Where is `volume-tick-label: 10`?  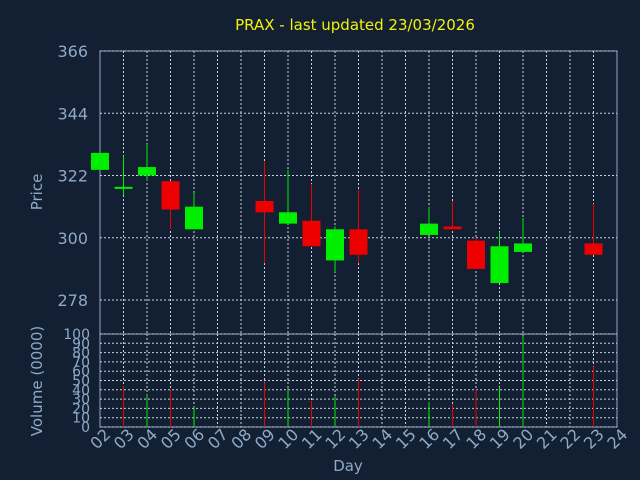 volume-tick-label: 10 is located at coordinates (81, 419).